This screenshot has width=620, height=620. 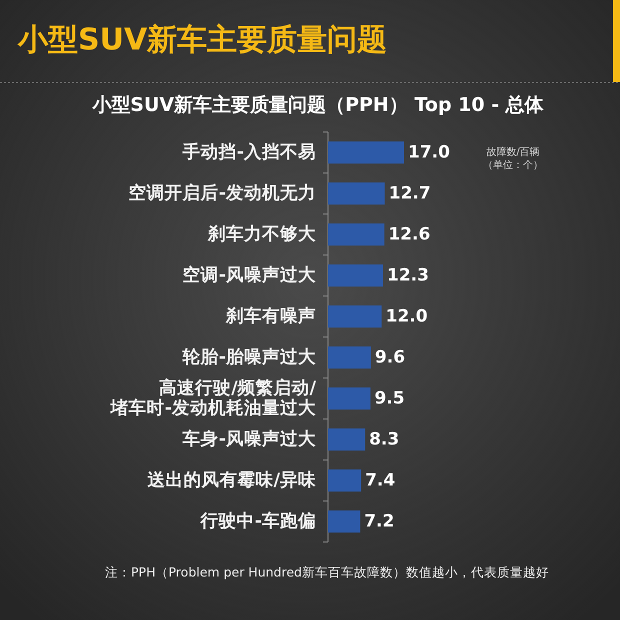 What do you see at coordinates (249, 439) in the screenshot?
I see `y-tick-label: 车身-风噪声过大` at bounding box center [249, 439].